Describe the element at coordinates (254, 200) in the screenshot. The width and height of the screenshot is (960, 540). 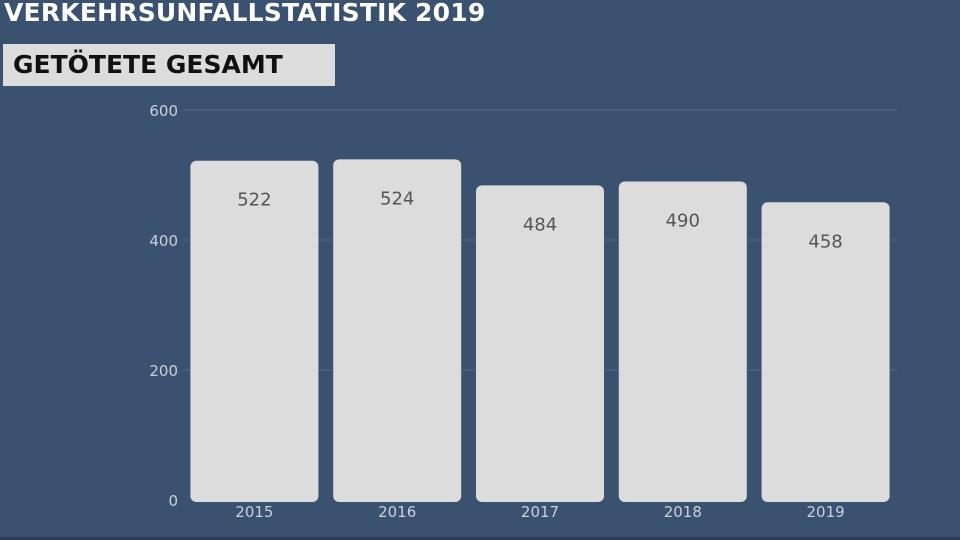
I see `data-label: 522` at that location.